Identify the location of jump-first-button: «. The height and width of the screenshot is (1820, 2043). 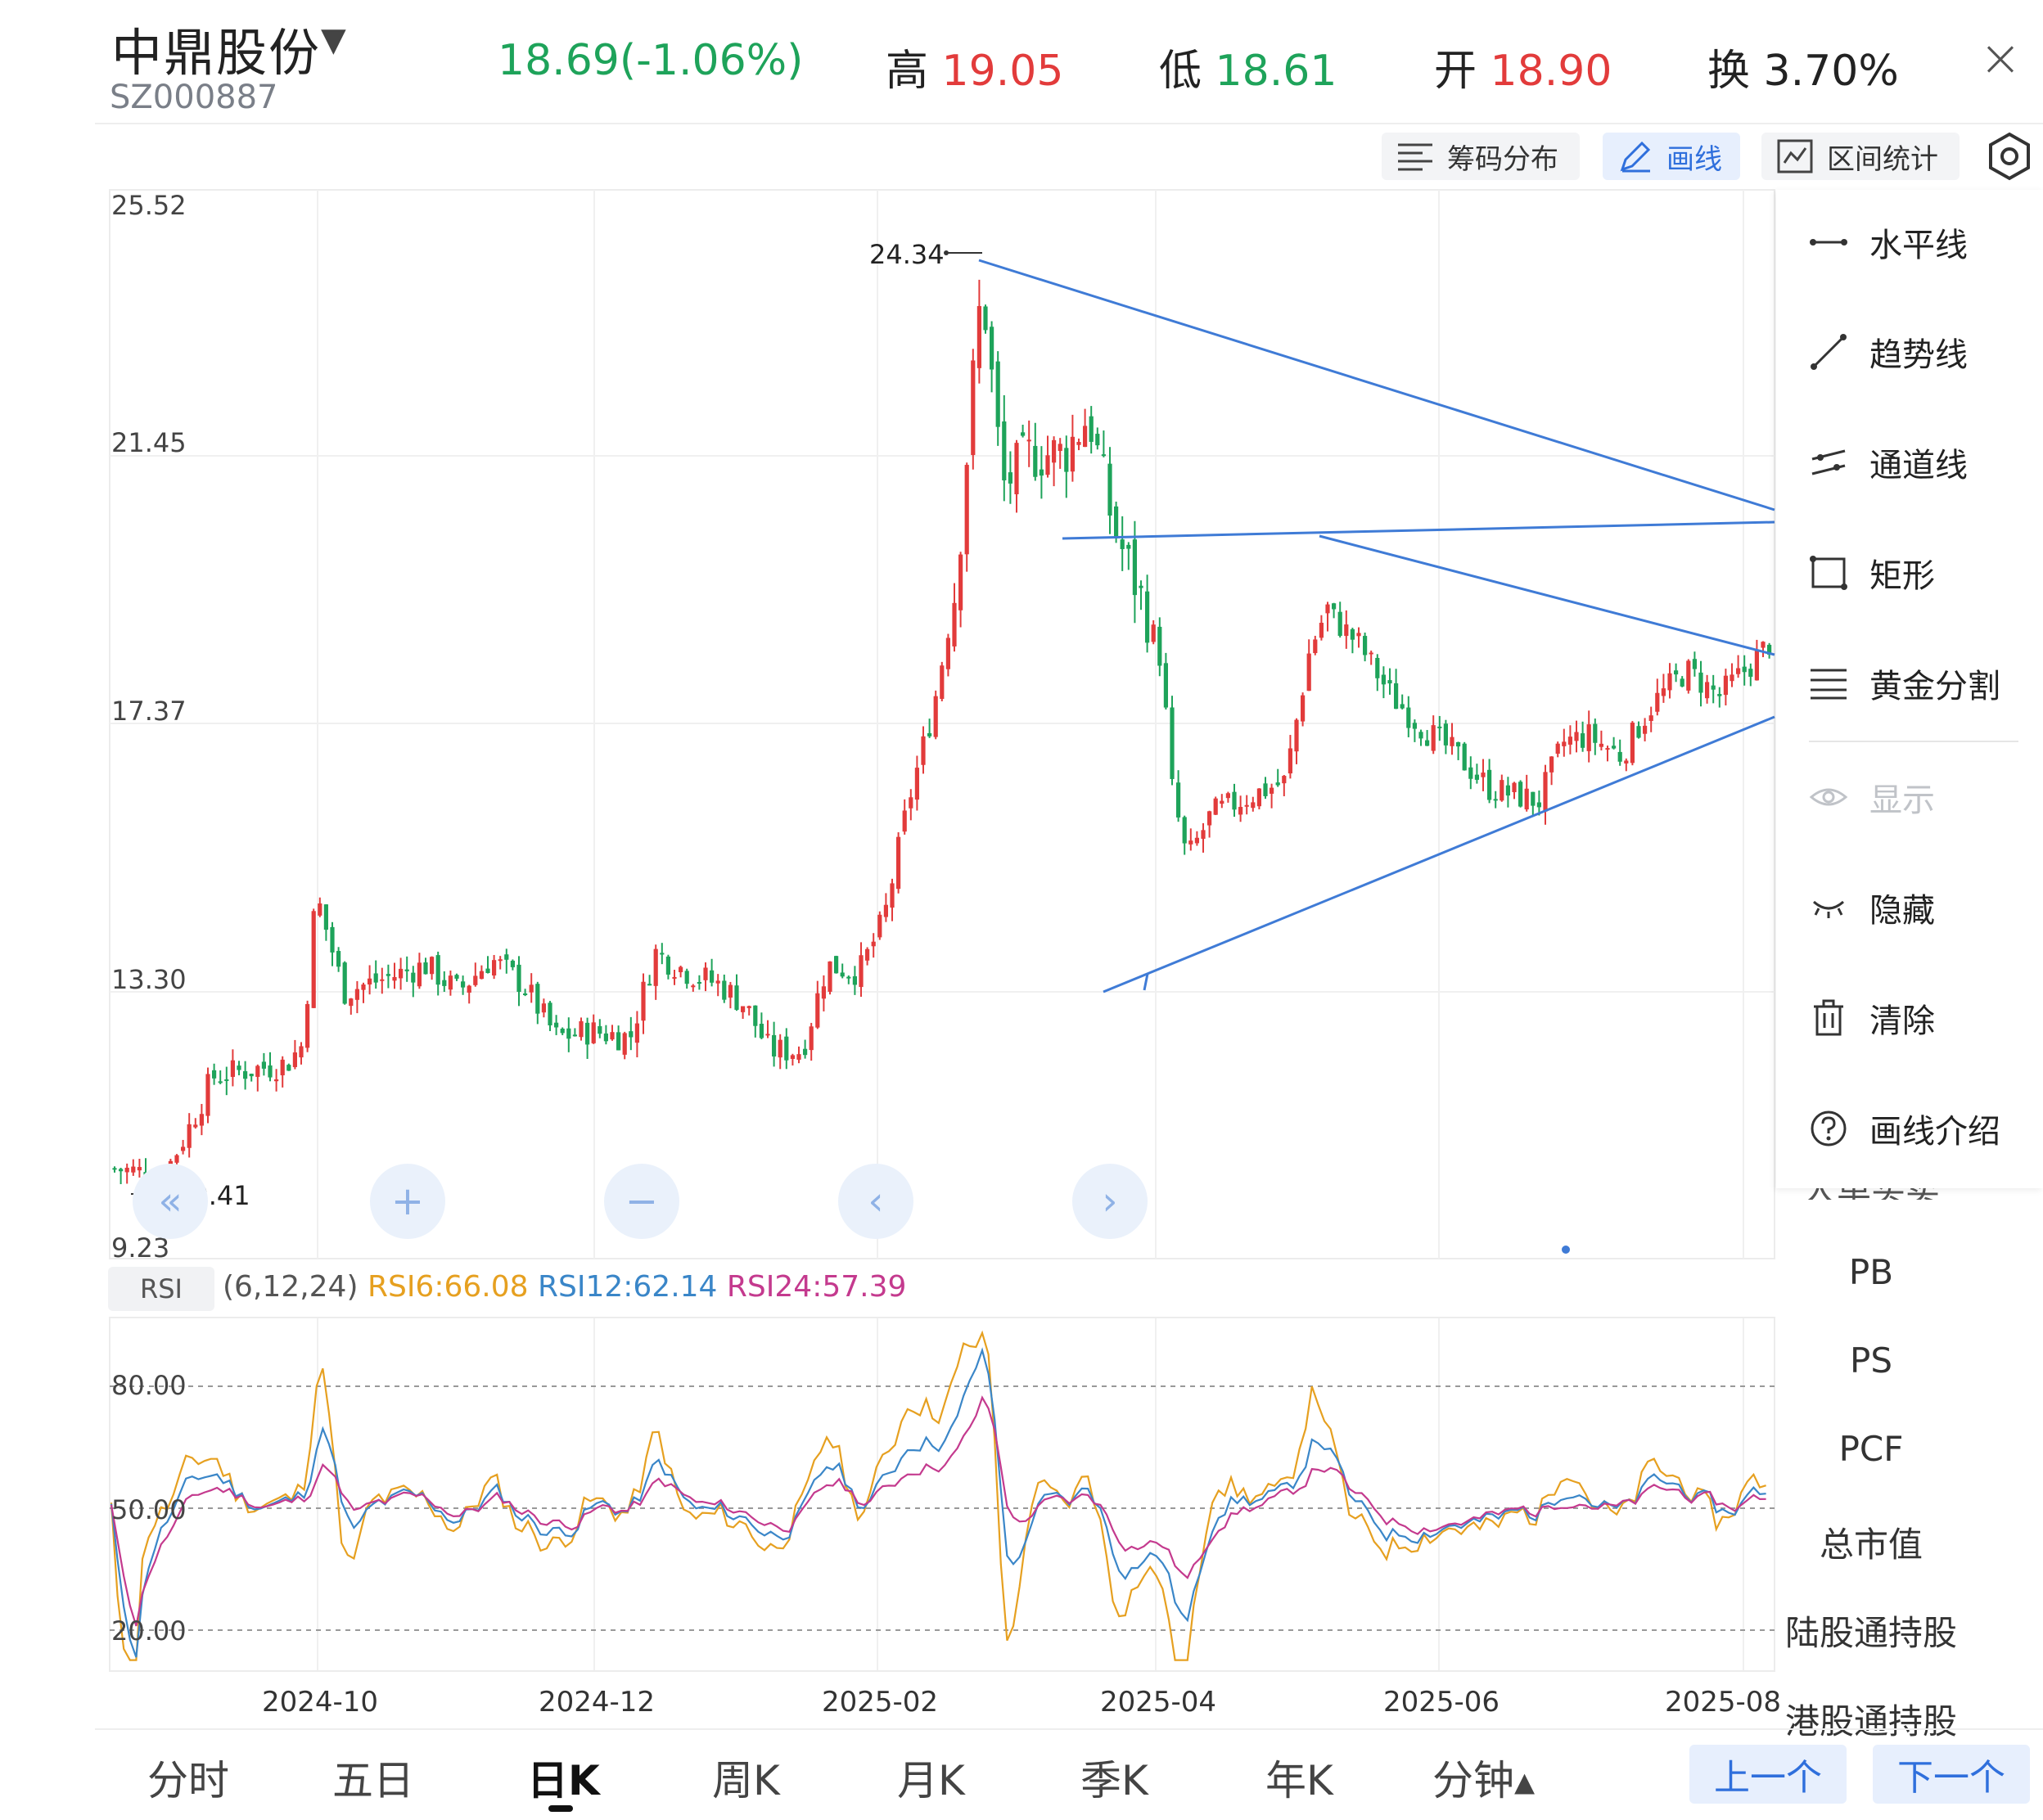
(170, 1202).